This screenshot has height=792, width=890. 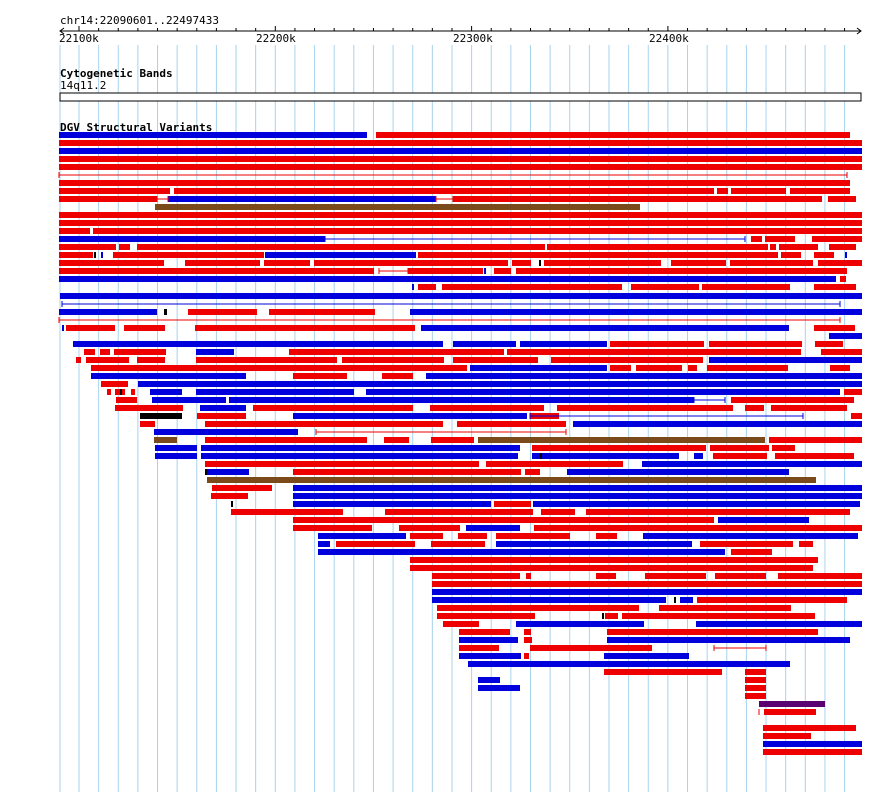 I want to click on ruler-tick-label: 22200k, so click(x=276, y=38).